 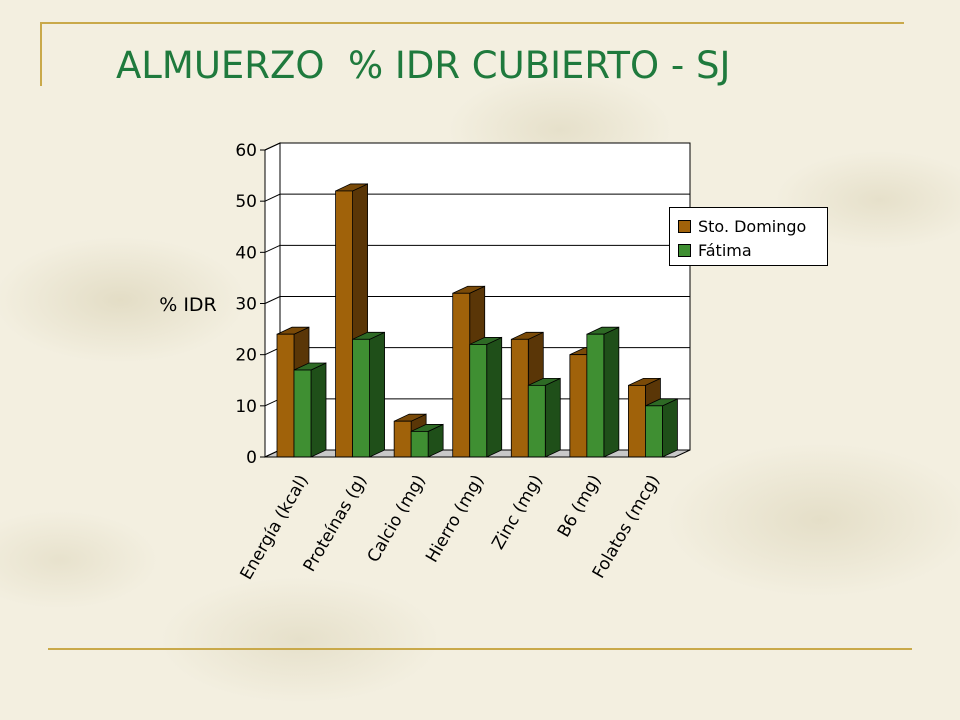 I want to click on legend-label-series-1: Sto. Domingo, so click(x=752, y=226).